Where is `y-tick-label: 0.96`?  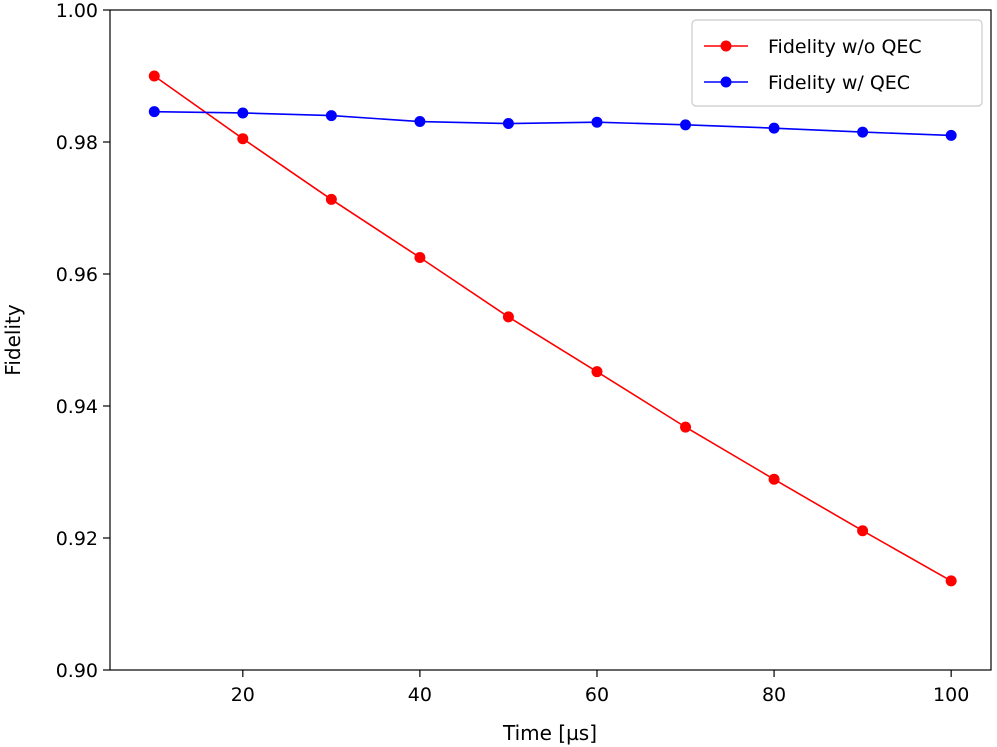 y-tick-label: 0.96 is located at coordinates (77, 275).